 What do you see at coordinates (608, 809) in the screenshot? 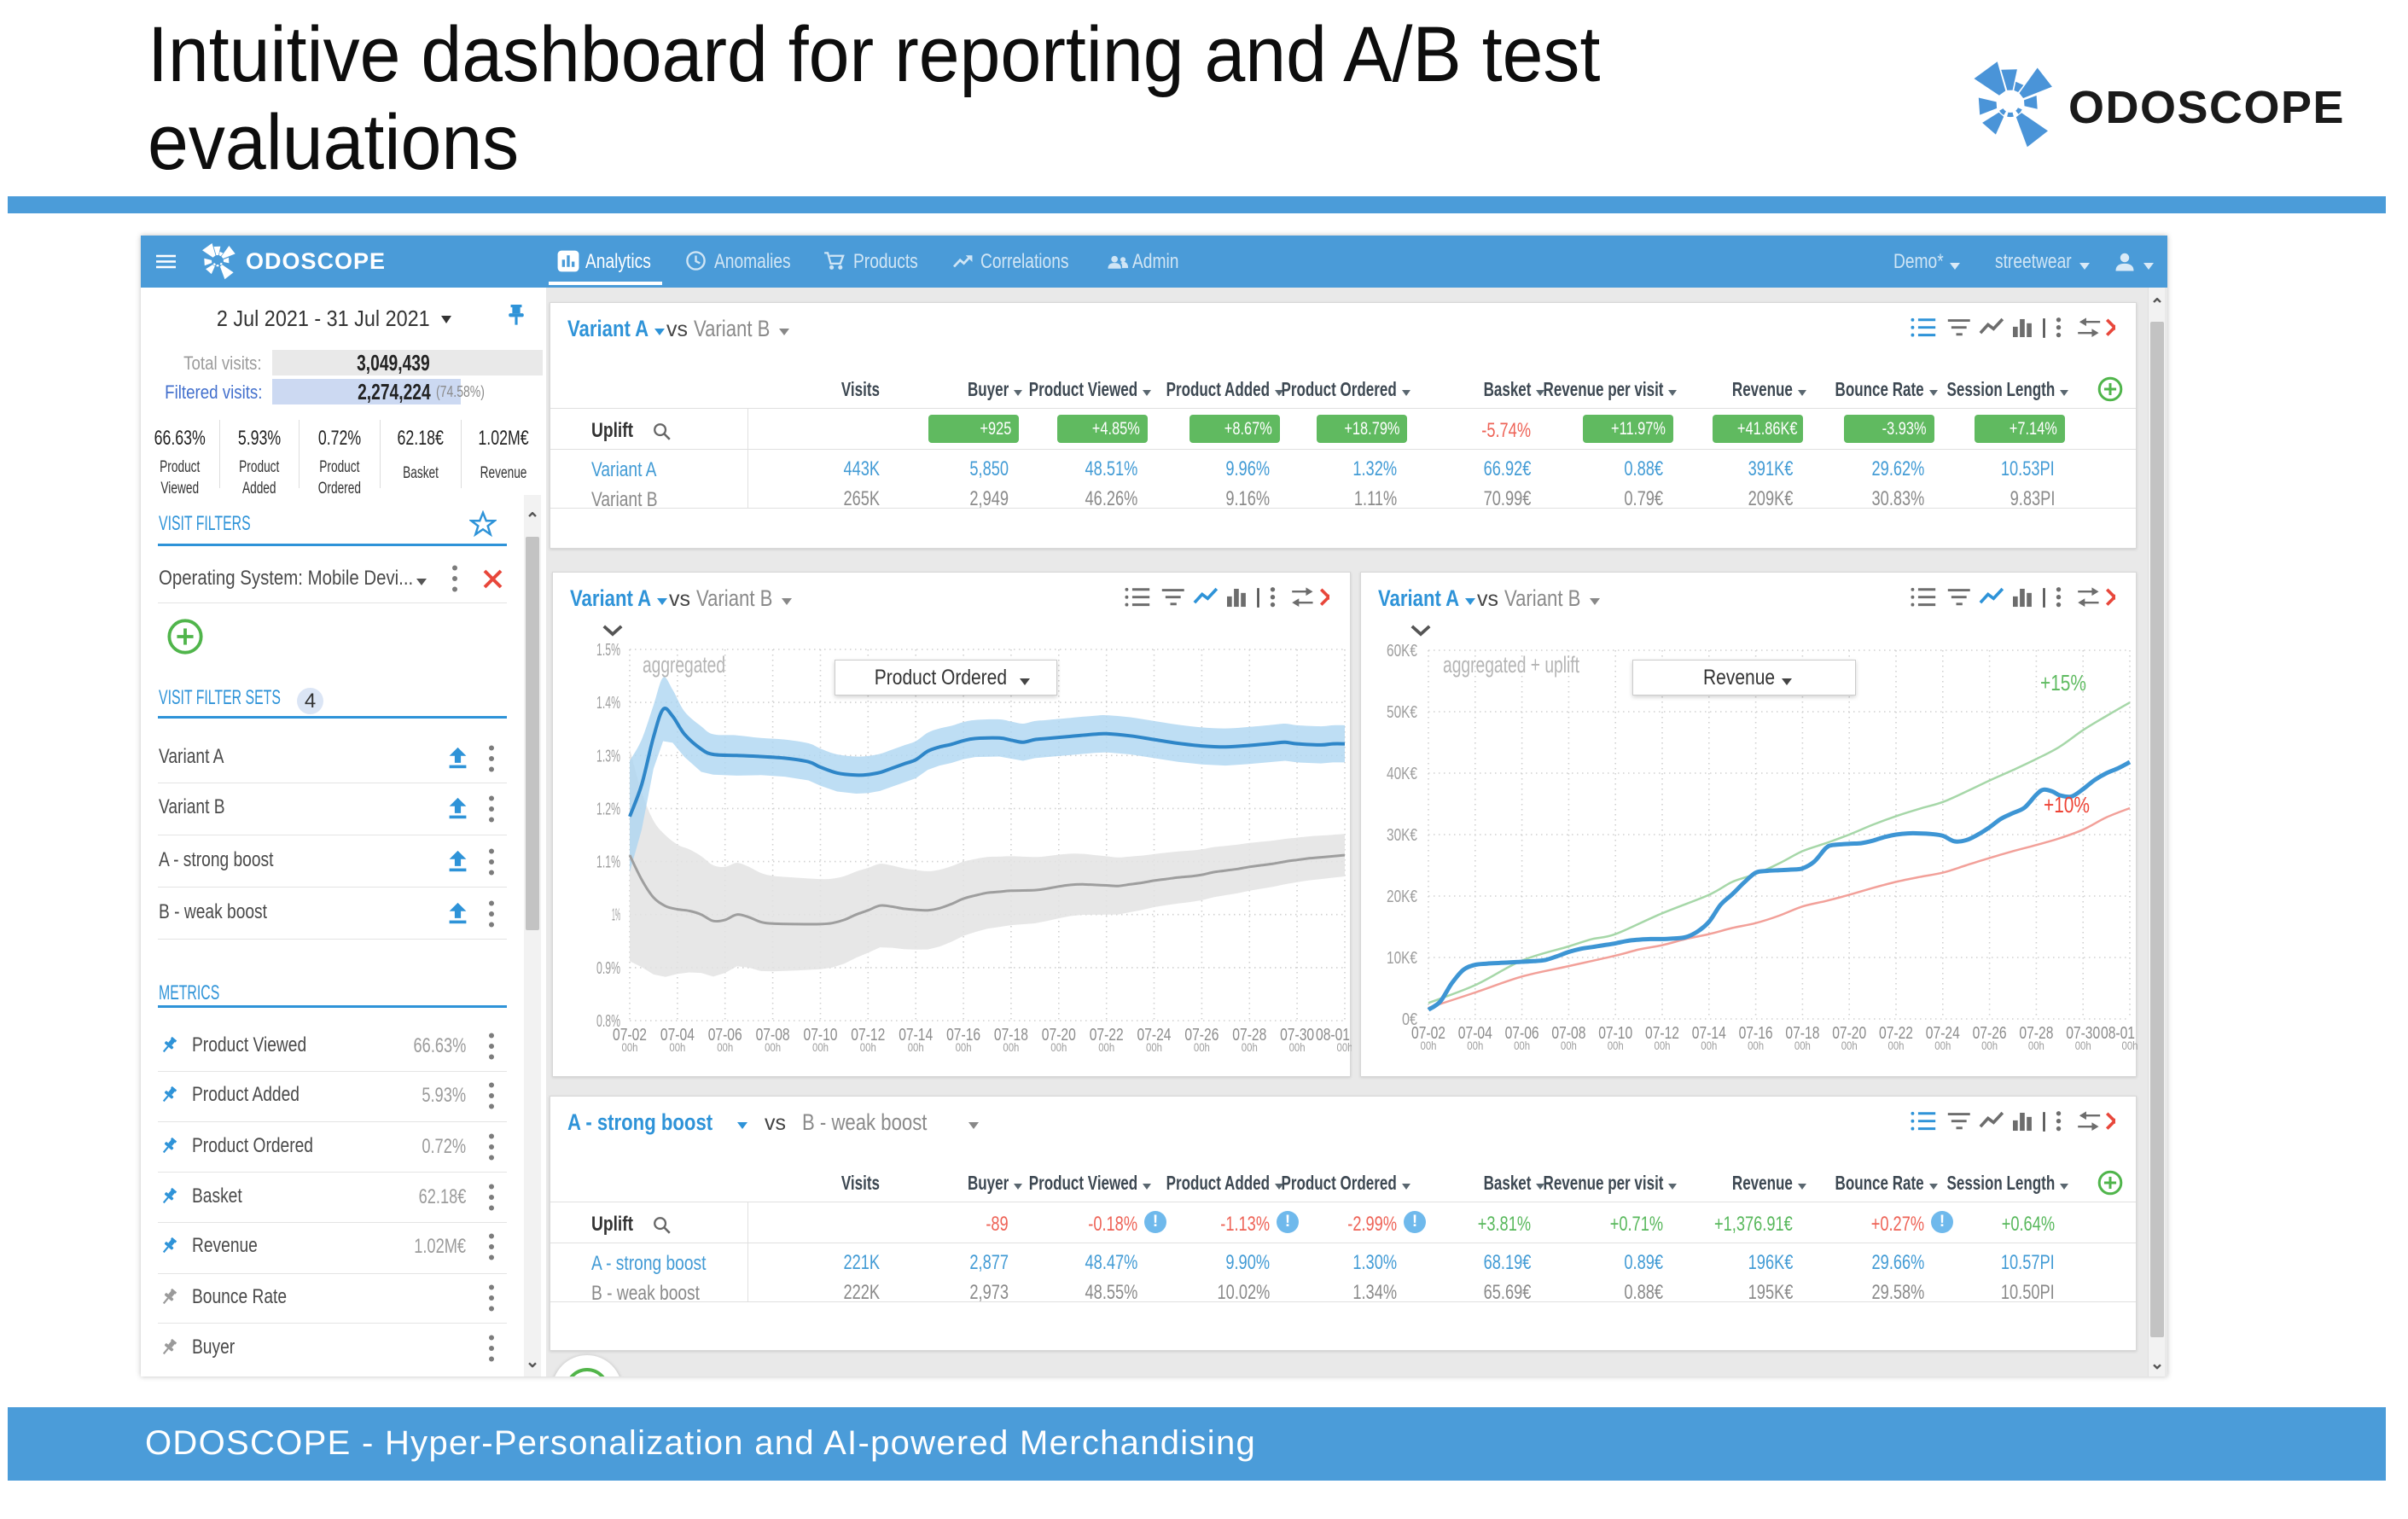
I see `svg-text: 1.2%` at bounding box center [608, 809].